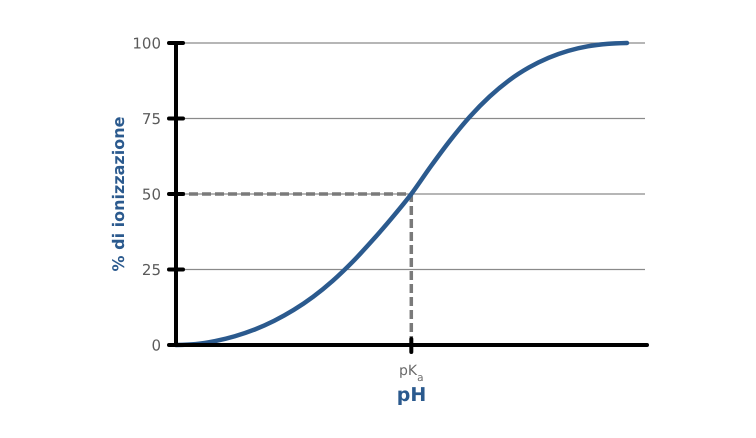 This screenshot has width=756, height=438. Describe the element at coordinates (146, 43) in the screenshot. I see `y-tick-label: 100` at that location.